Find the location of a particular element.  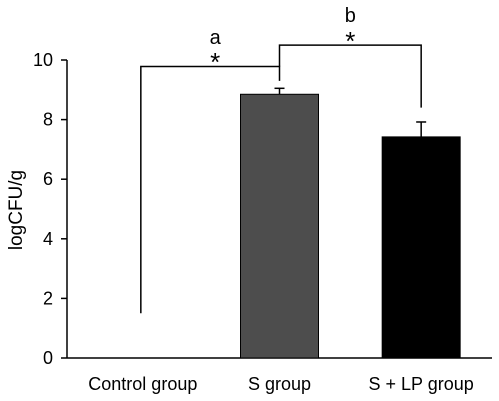

x-category-label: S group is located at coordinates (279, 384).